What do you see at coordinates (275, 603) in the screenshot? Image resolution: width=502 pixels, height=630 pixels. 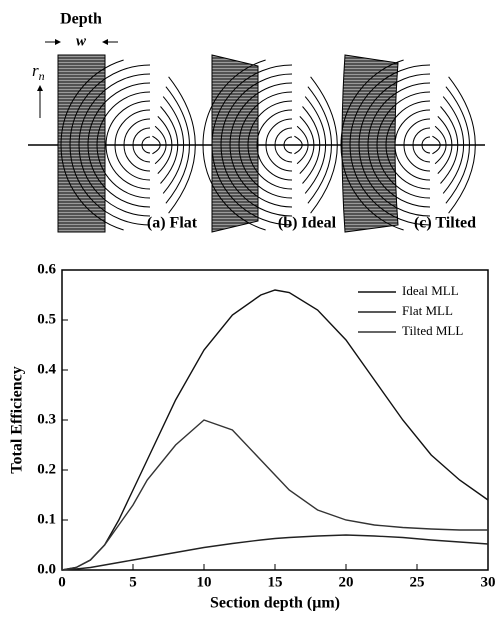 I see `x-axis-label: Section depth (μm)` at bounding box center [275, 603].